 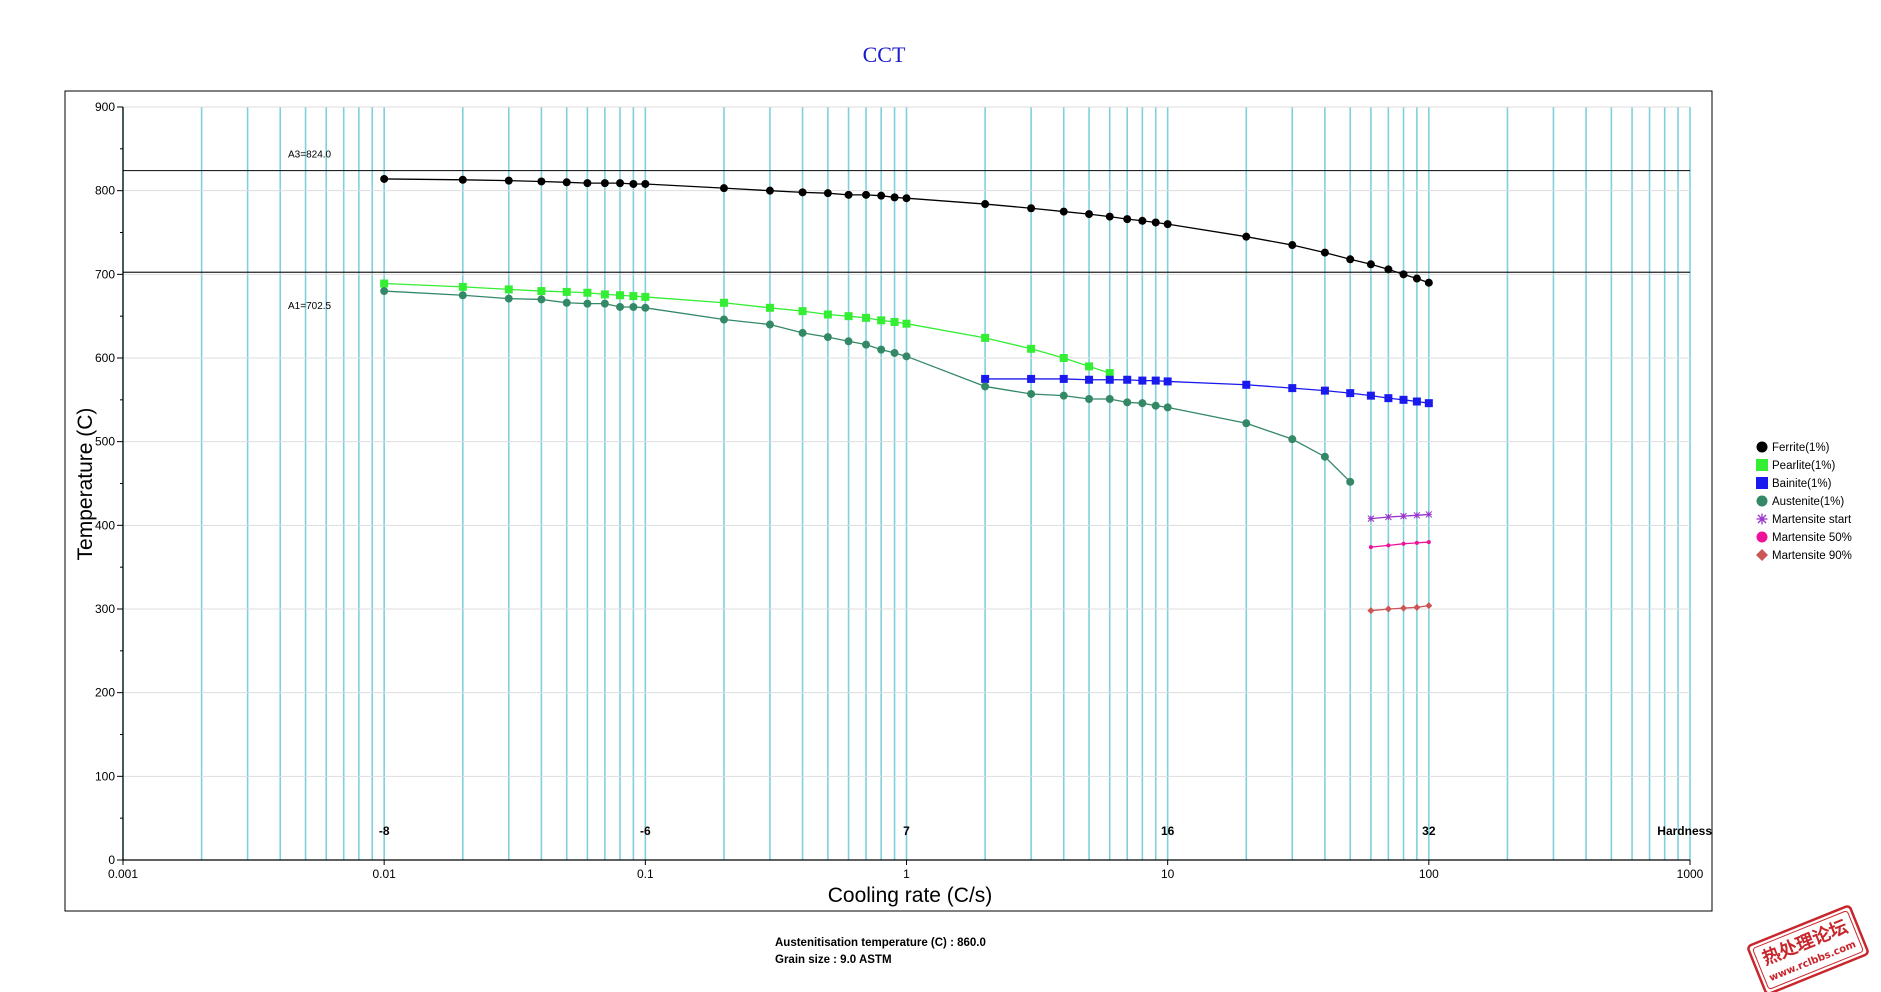 What do you see at coordinates (105, 442) in the screenshot?
I see `y-tick-label: 500` at bounding box center [105, 442].